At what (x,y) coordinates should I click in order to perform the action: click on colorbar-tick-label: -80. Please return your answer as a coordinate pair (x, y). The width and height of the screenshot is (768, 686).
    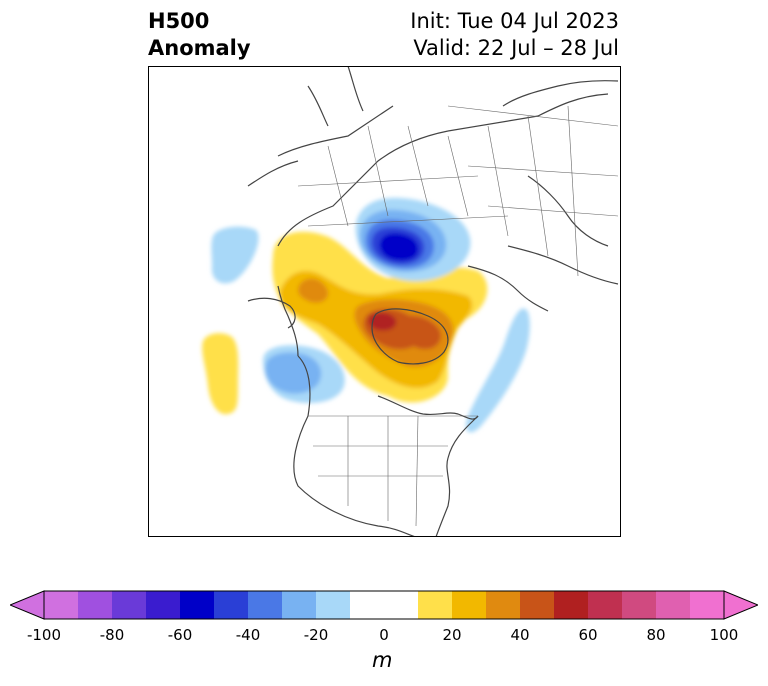
    Looking at the image, I should click on (112, 635).